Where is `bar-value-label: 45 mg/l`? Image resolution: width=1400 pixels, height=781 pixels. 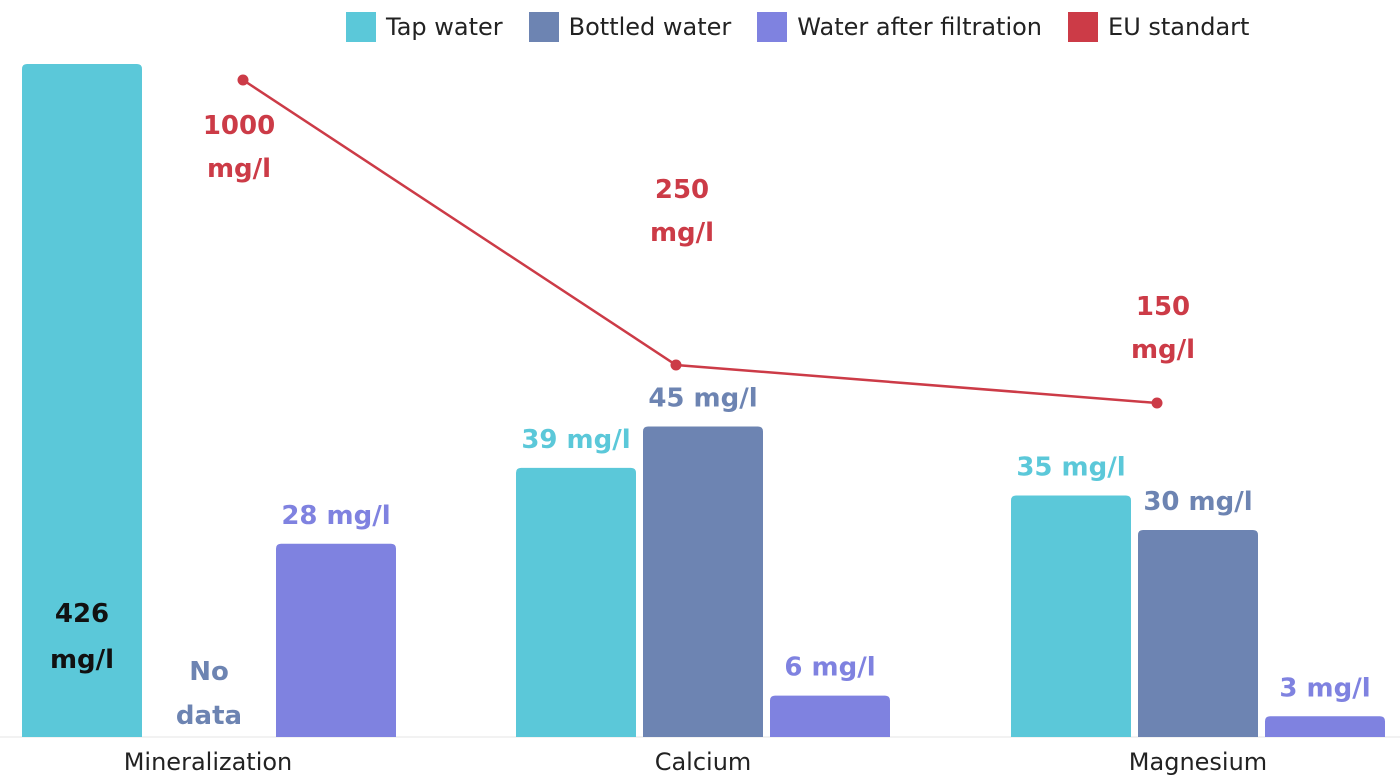
bar-value-label: 45 mg/l is located at coordinates (702, 399).